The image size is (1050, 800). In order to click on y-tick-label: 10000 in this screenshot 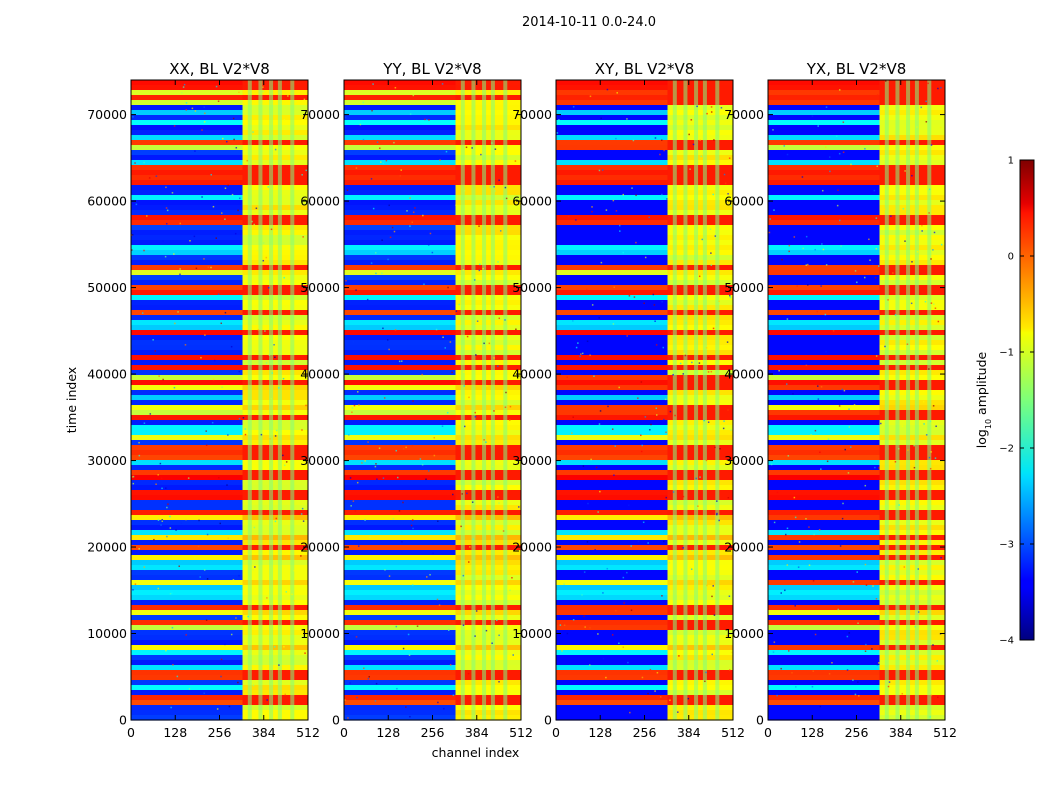, I will do `click(107, 633)`.